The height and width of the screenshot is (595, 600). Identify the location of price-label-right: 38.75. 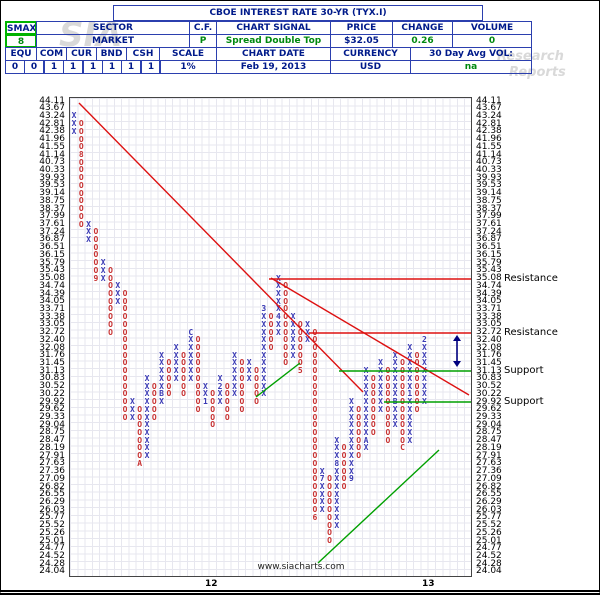
(489, 200).